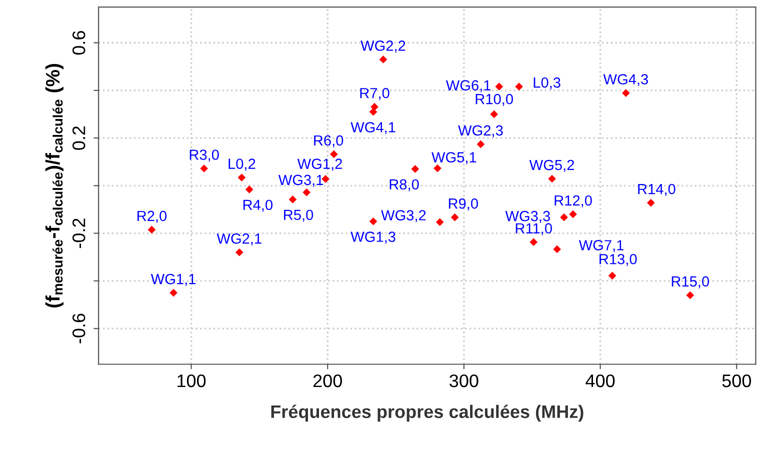  Describe the element at coordinates (301, 180) in the screenshot. I see `annotation: WG3,1` at that location.